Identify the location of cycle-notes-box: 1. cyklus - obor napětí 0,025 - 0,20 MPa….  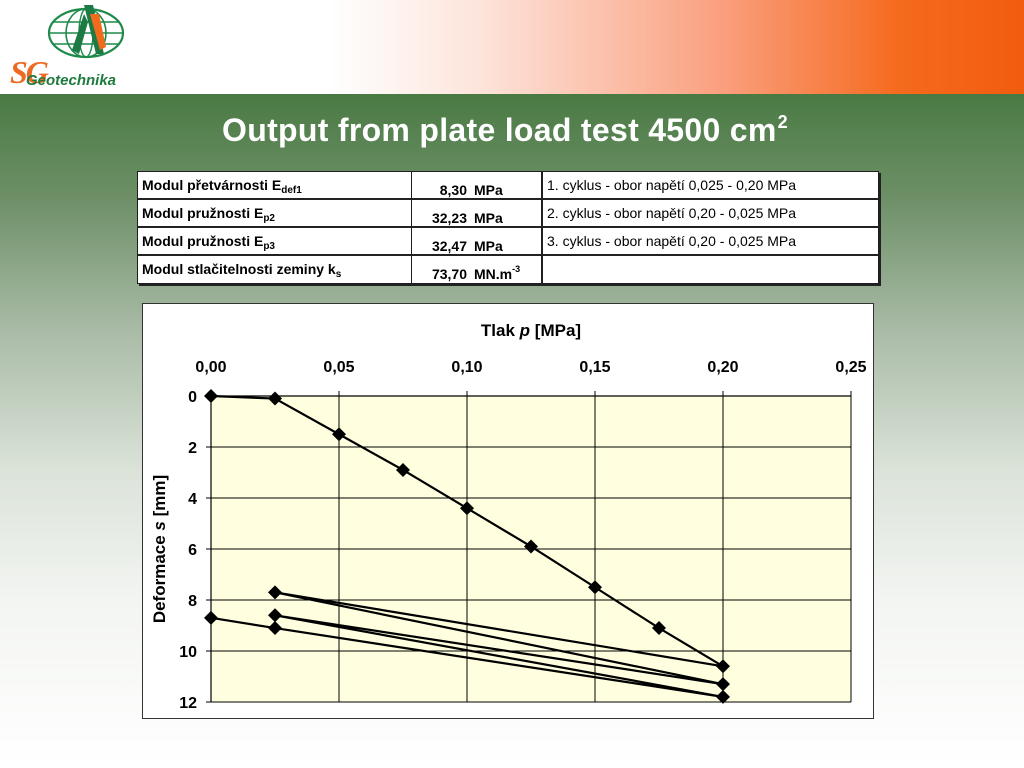
(710, 227).